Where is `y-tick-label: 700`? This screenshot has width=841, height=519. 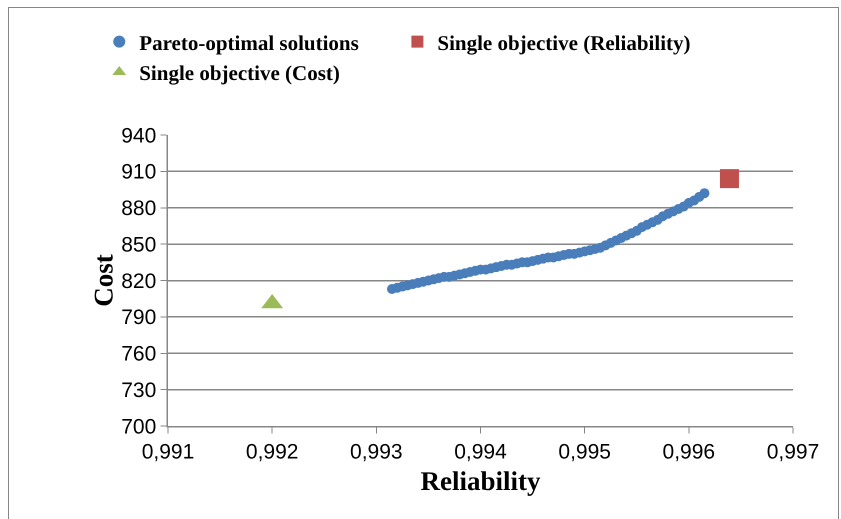 y-tick-label: 700 is located at coordinates (138, 426).